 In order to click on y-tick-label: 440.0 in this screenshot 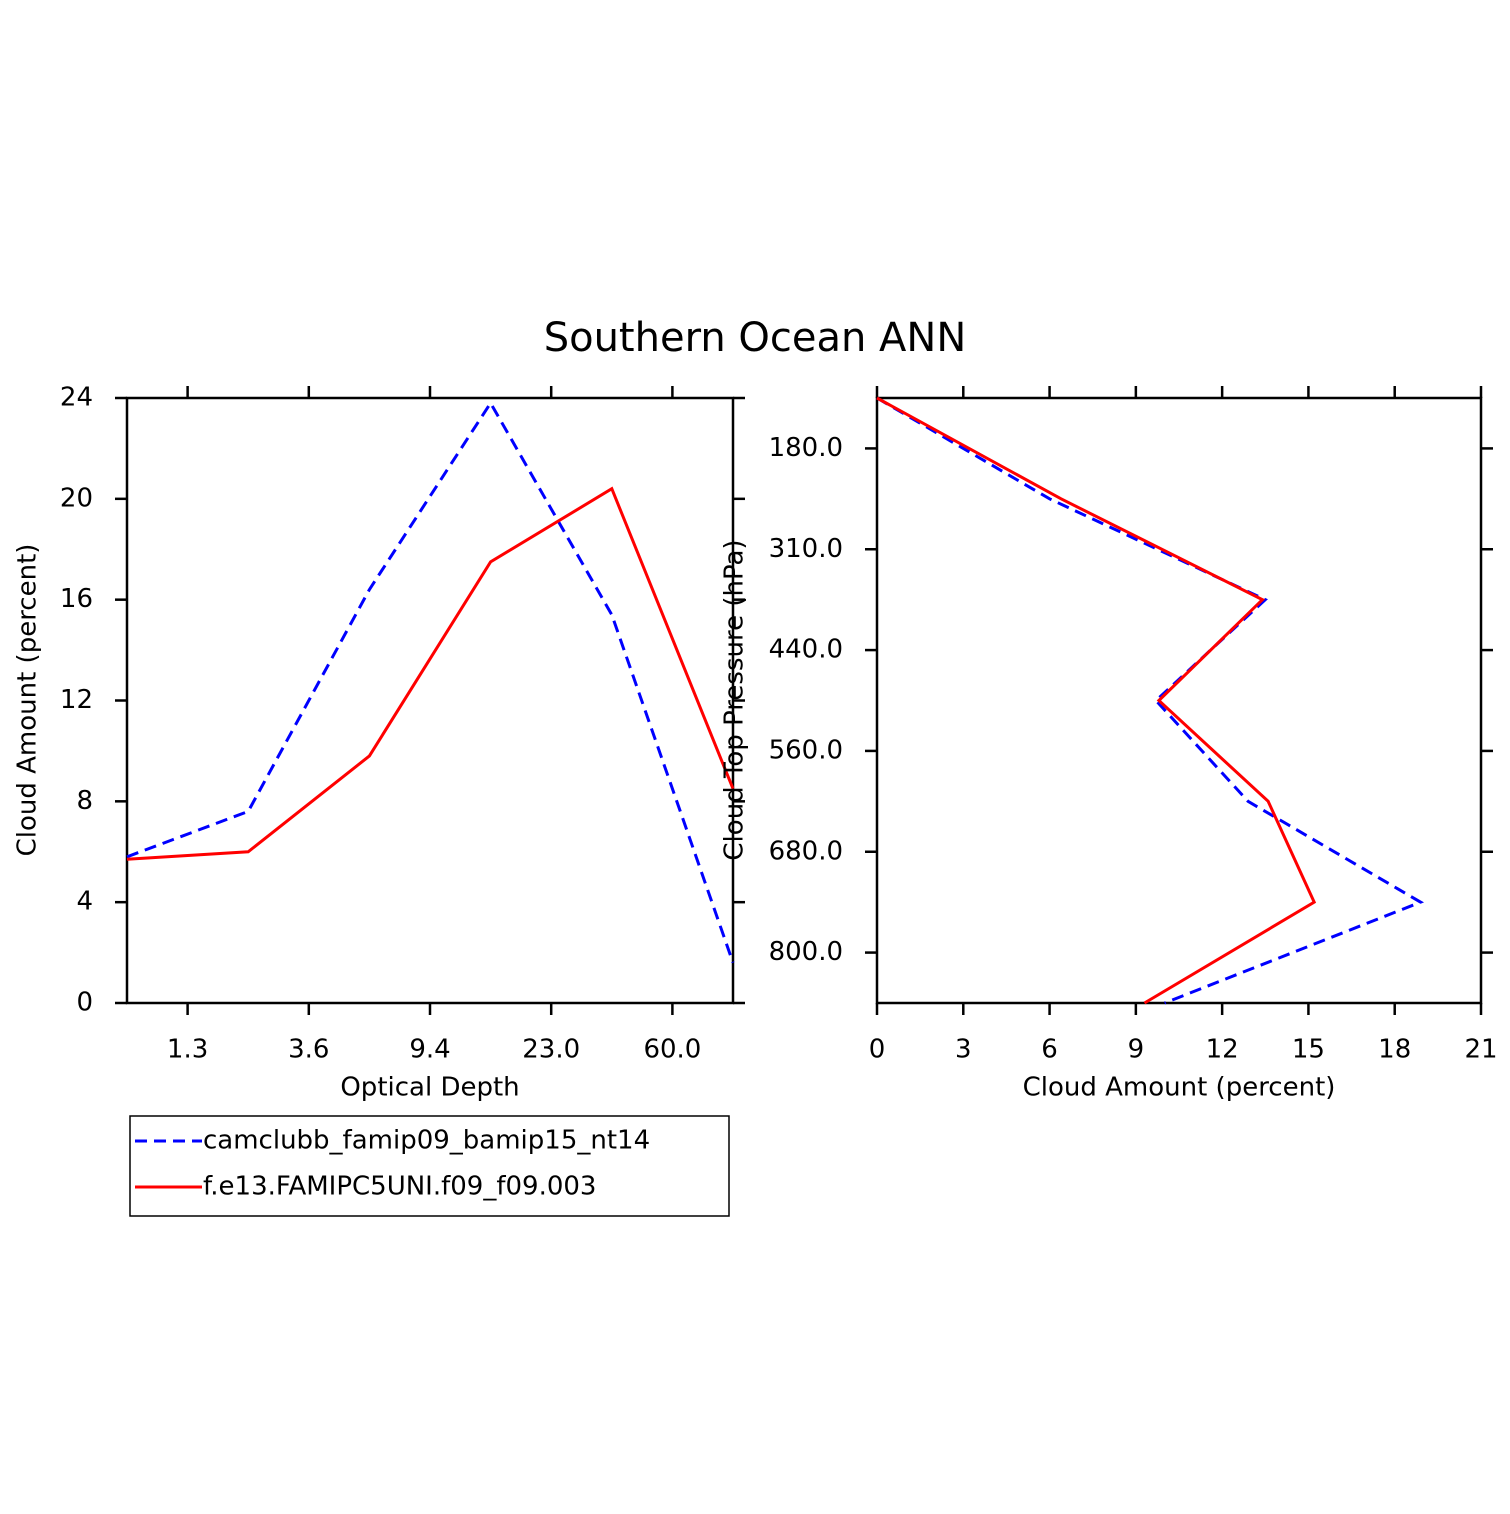, I will do `click(806, 650)`.